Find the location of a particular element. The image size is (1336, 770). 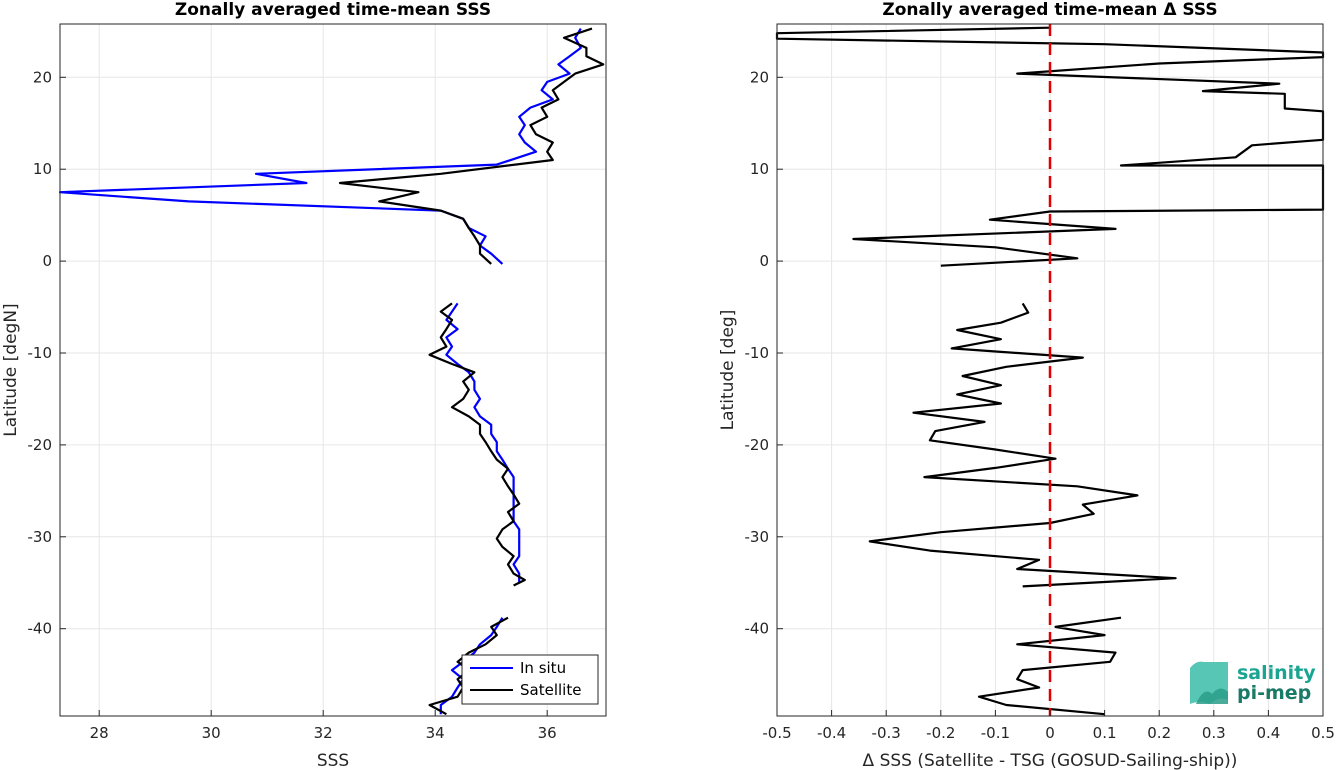

legend-label-in-situ: In situ is located at coordinates (543, 668).